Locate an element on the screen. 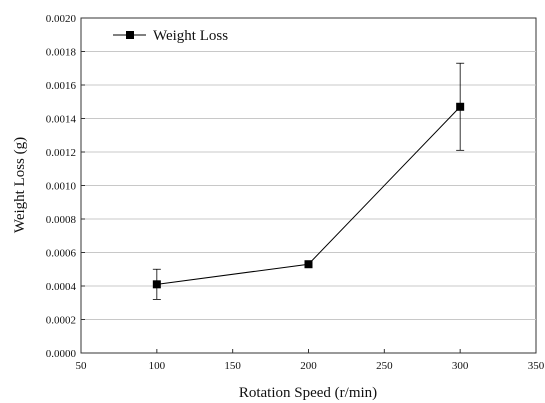 This screenshot has width=545, height=403. legend-label: Weight Loss is located at coordinates (190, 36).